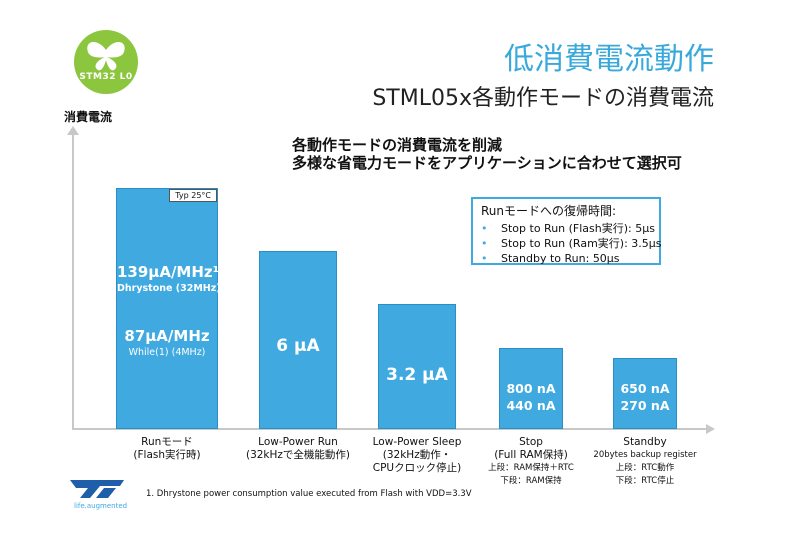 The image size is (800, 534). I want to click on y-axis-line, so click(73, 280).